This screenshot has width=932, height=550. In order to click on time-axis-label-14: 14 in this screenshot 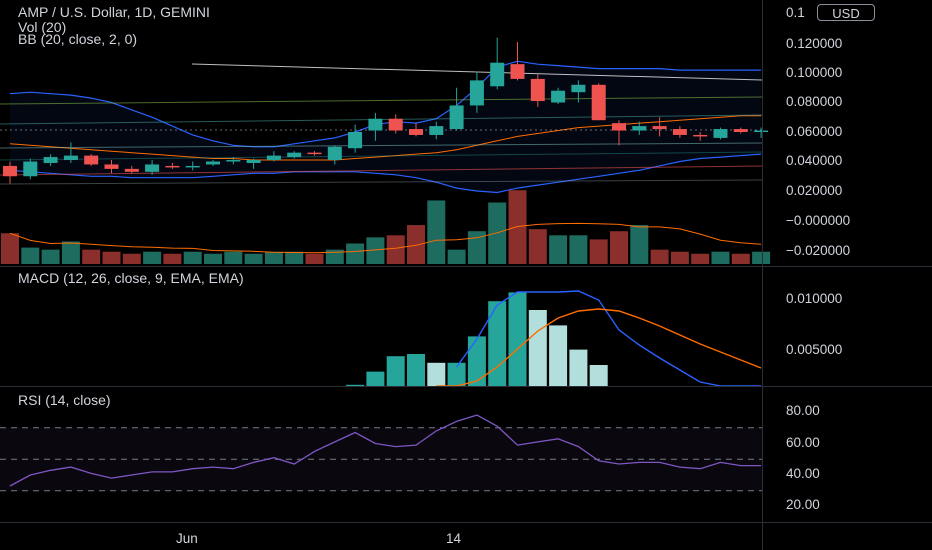, I will do `click(454, 538)`.